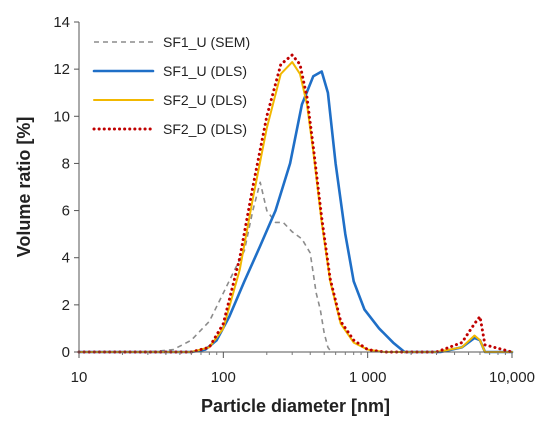  What do you see at coordinates (61, 69) in the screenshot?
I see `y-tick-label: 12` at bounding box center [61, 69].